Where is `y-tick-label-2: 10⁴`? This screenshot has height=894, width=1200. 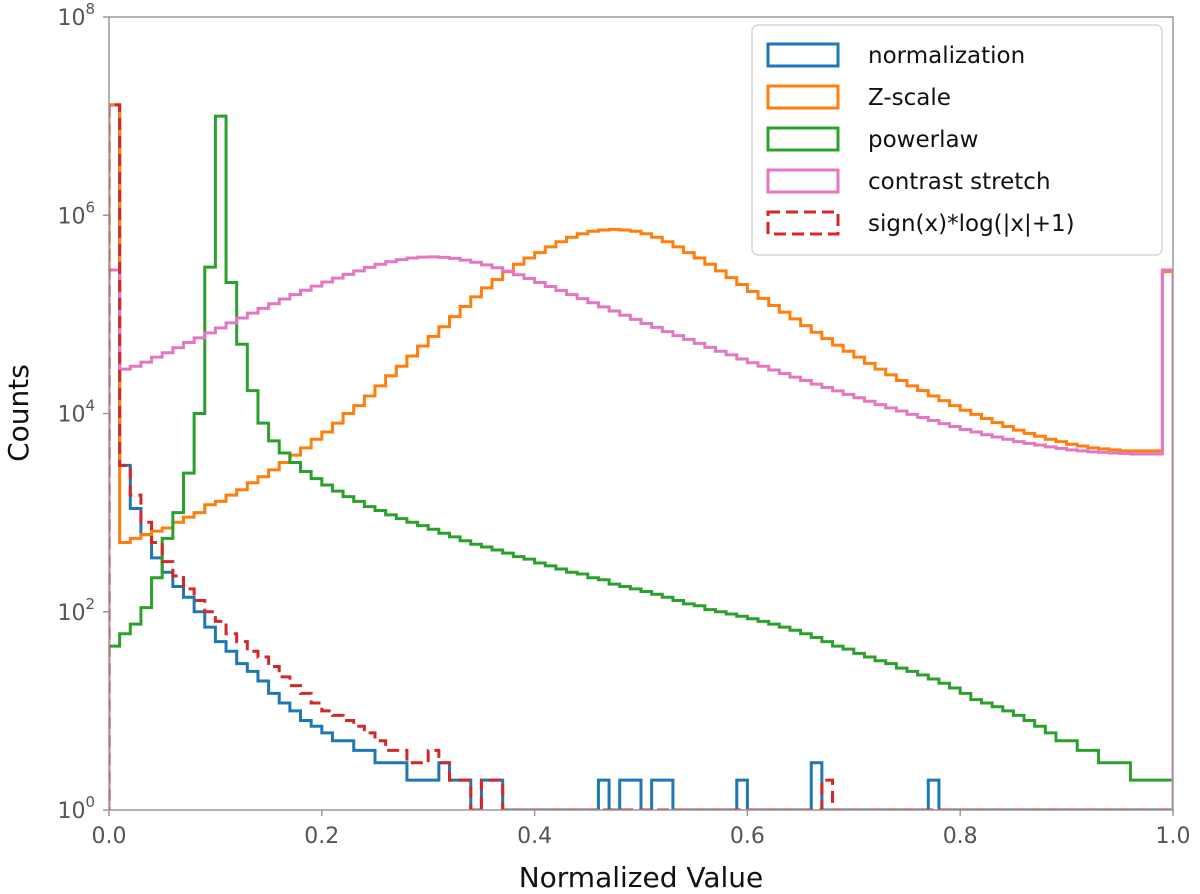
y-tick-label-2: 10⁴ is located at coordinates (76, 412).